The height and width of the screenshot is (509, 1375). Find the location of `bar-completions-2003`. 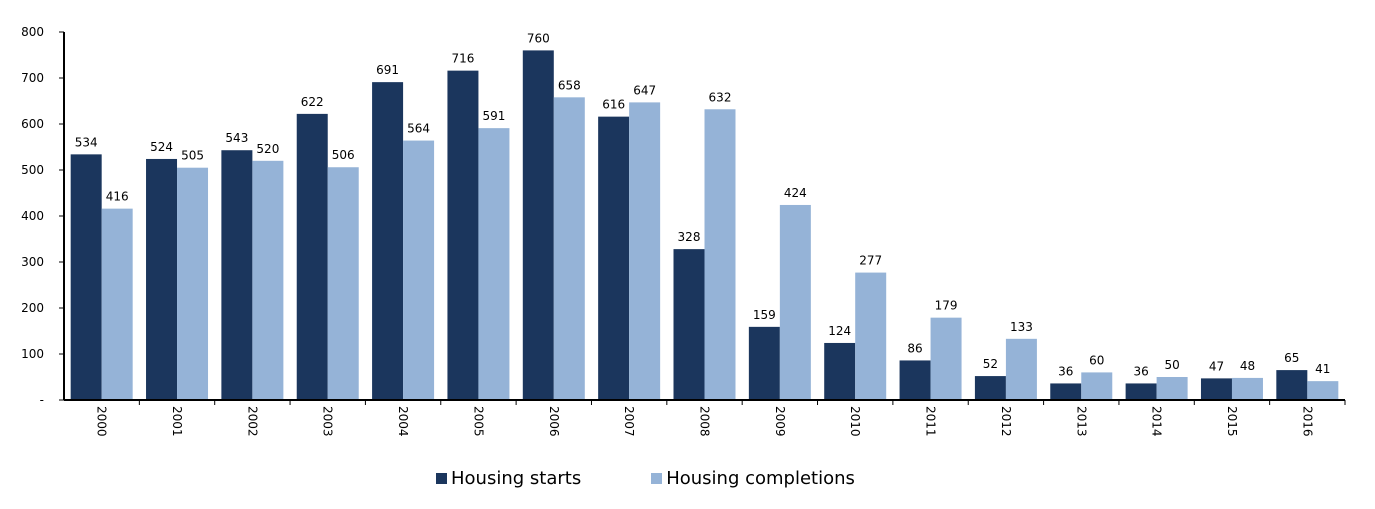

bar-completions-2003 is located at coordinates (343, 283).